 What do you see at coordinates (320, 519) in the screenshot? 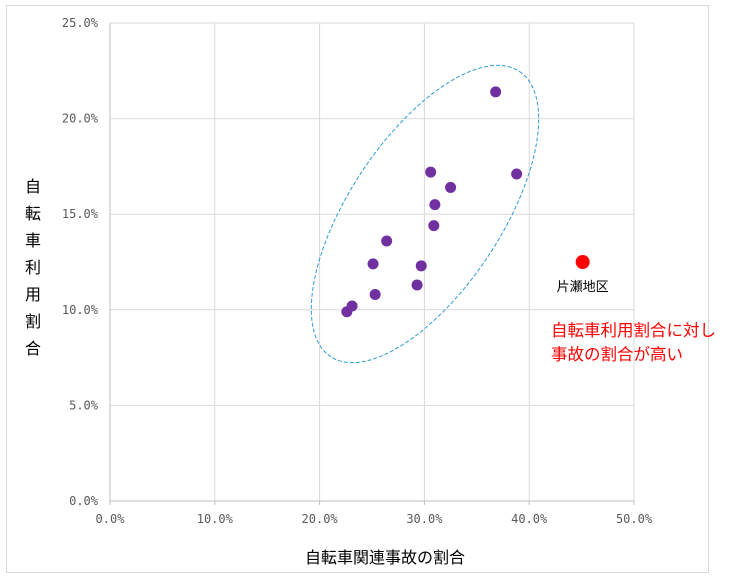
I see `x-tick-label: 20.0%` at bounding box center [320, 519].